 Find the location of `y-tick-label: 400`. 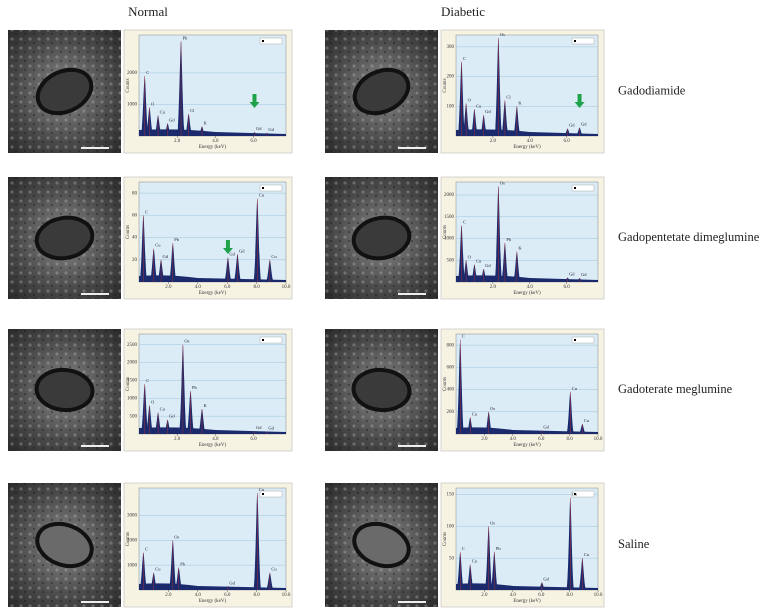

y-tick-label: 400 is located at coordinates (451, 390).